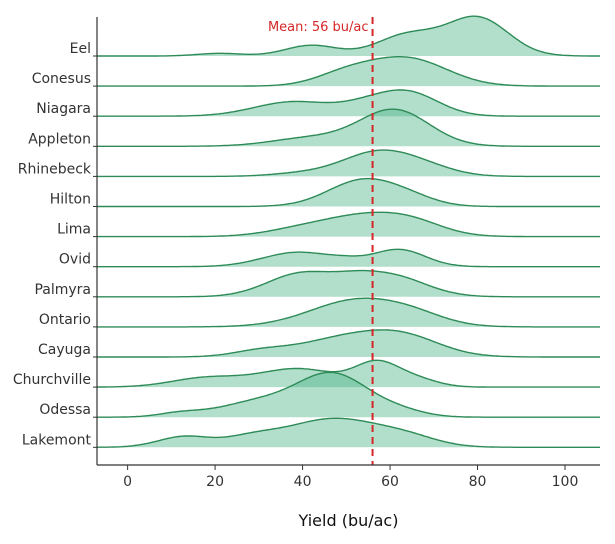  Describe the element at coordinates (64, 350) in the screenshot. I see `category-label-cayuga: Cayuga` at that location.